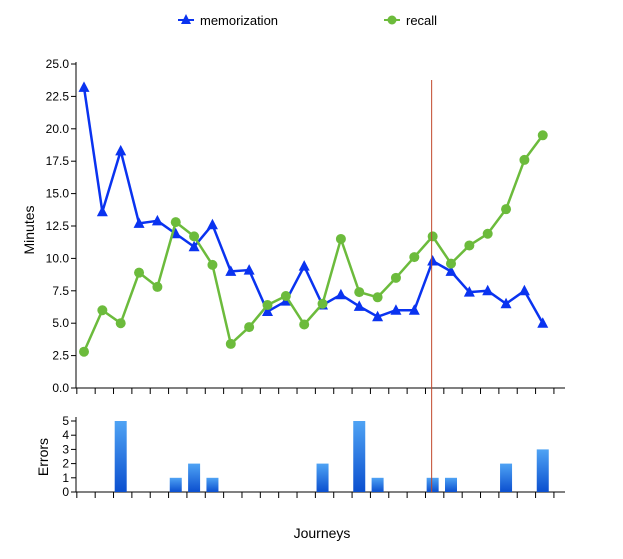 Image resolution: width=623 pixels, height=559 pixels. I want to click on y-tick-label-bottom: 4, so click(65, 435).